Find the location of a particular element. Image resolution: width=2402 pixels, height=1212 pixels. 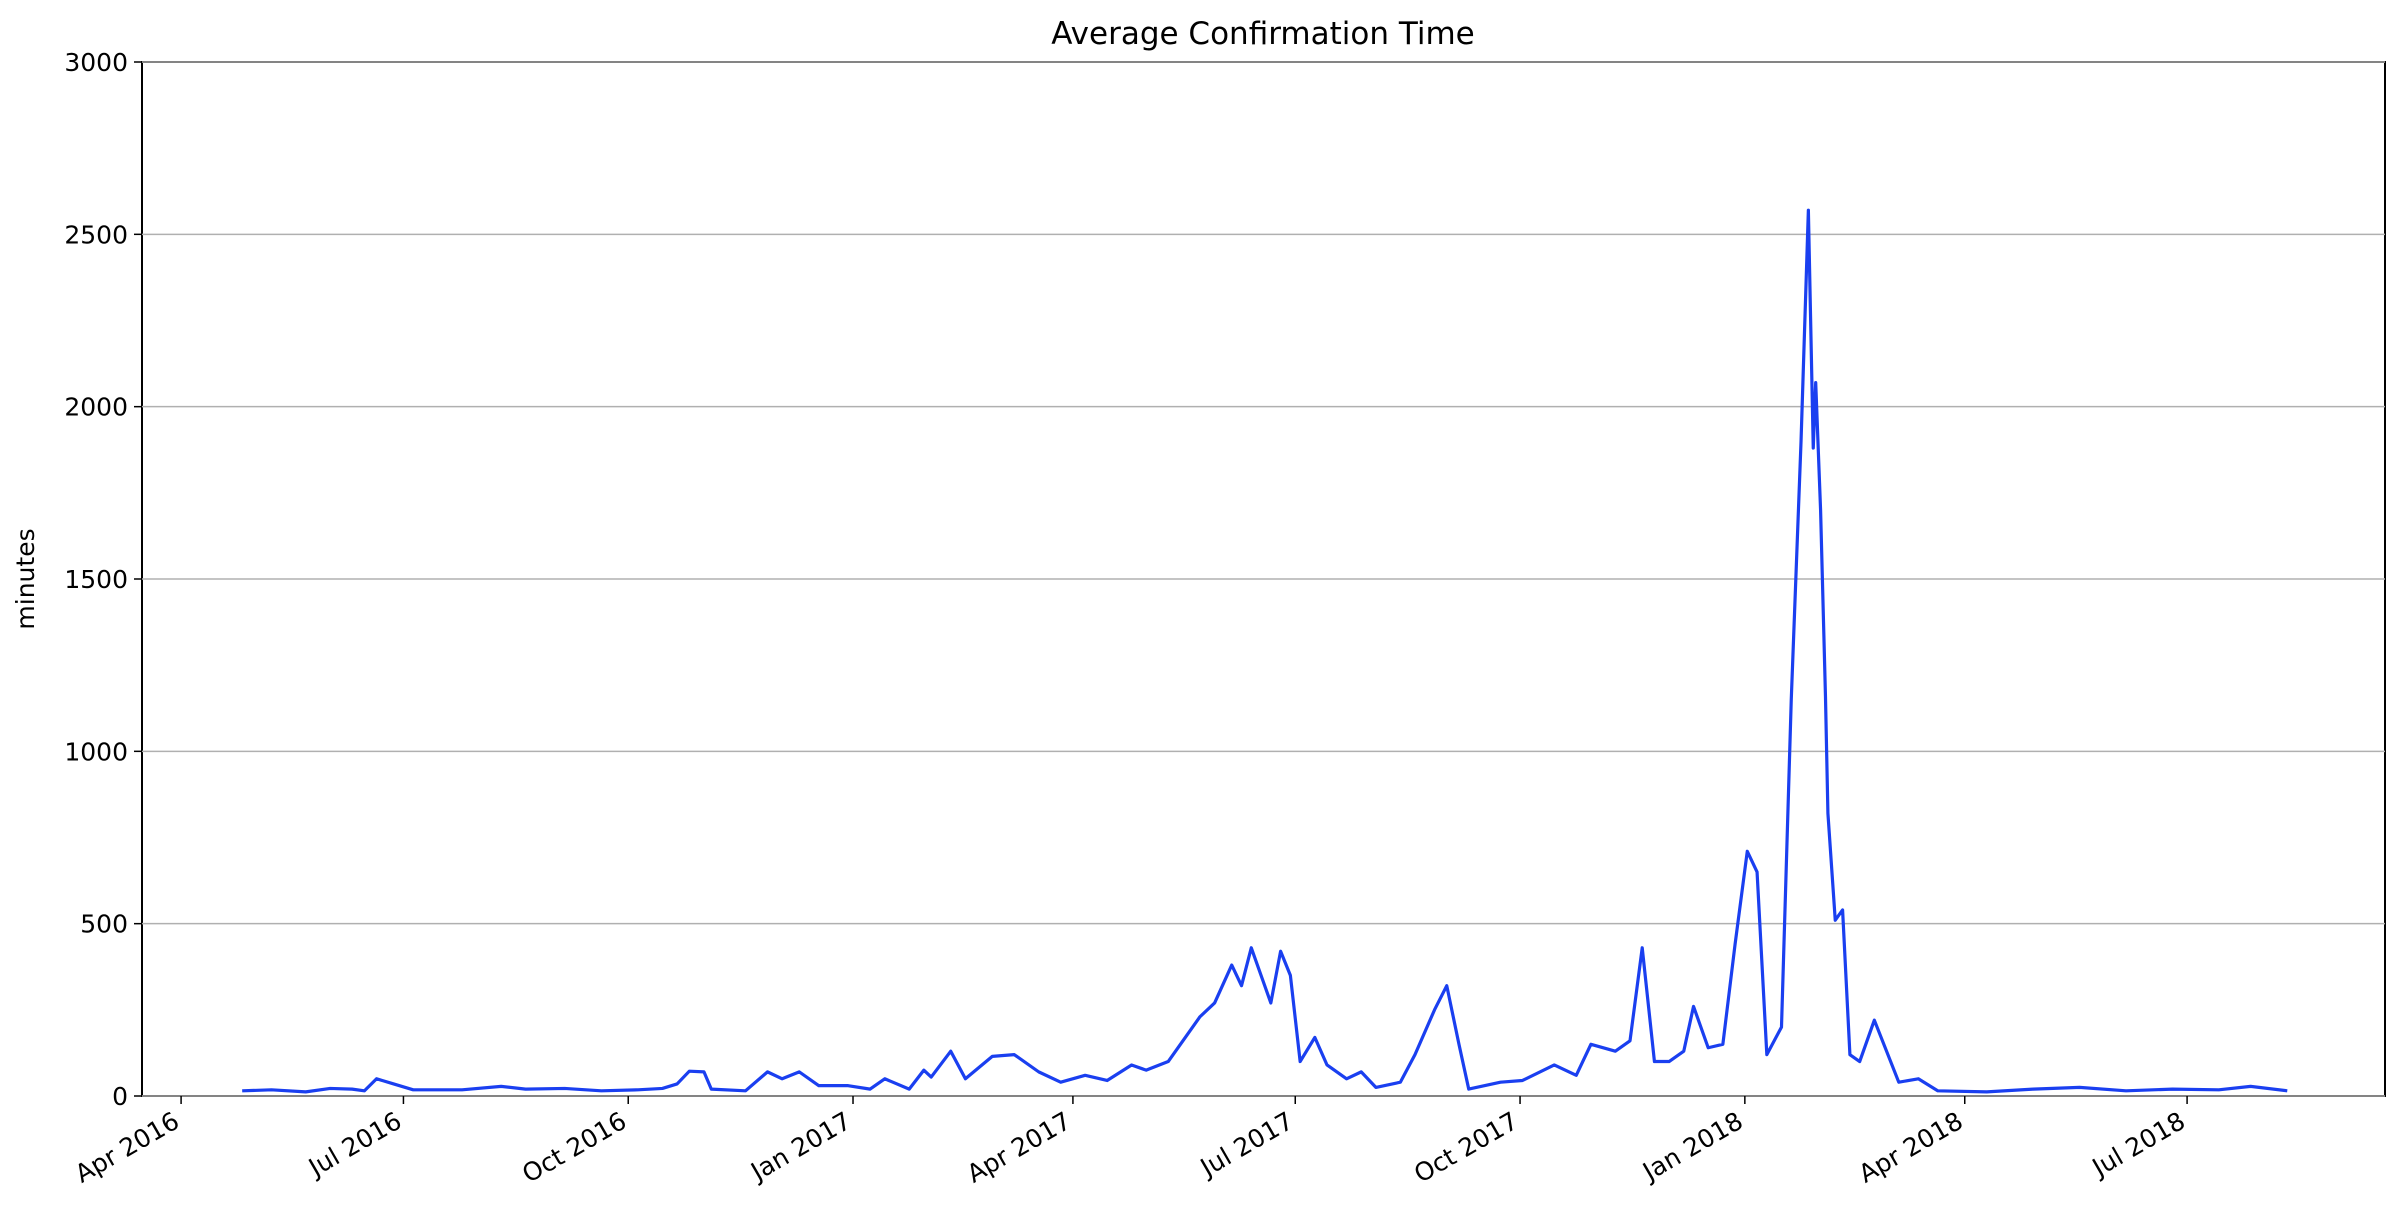

y-tick-label: 2000 is located at coordinates (96, 407).